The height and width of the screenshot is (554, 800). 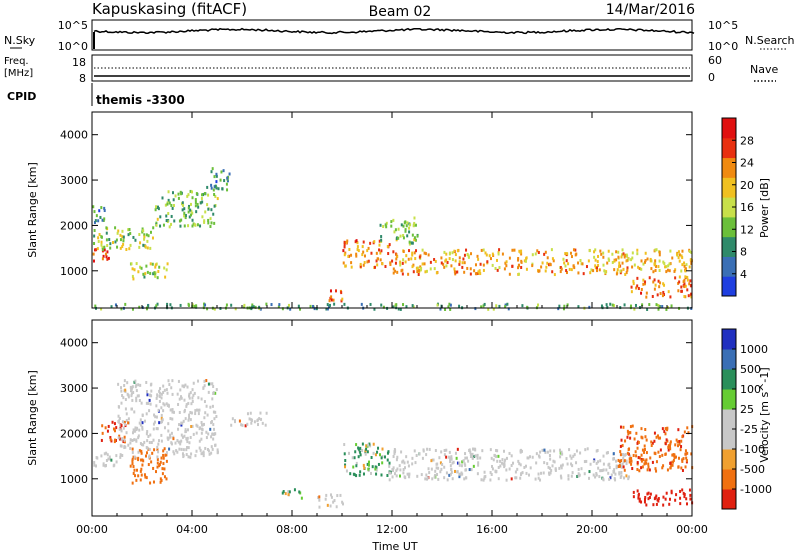 I want to click on nsky-line, so click(x=394, y=31).